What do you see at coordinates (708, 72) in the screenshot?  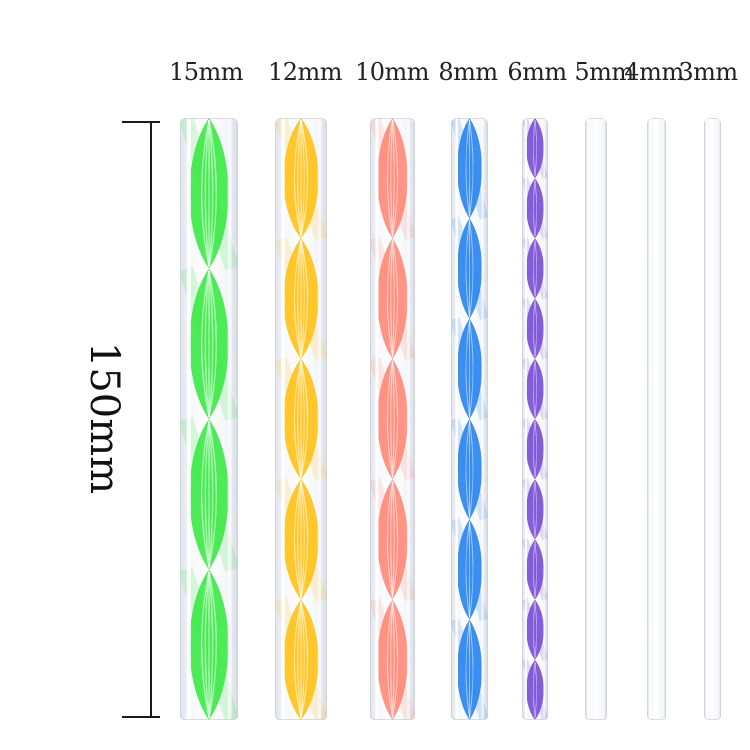 I see `size-label-3mm: 3mm` at bounding box center [708, 72].